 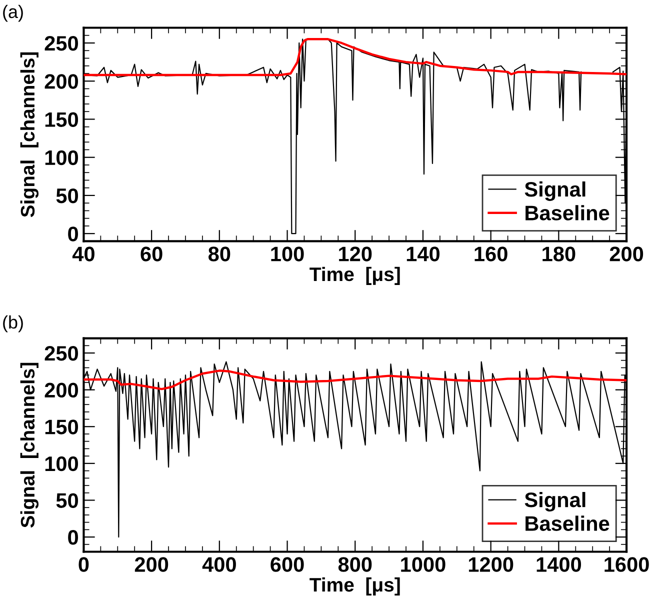 What do you see at coordinates (491, 564) in the screenshot?
I see `x-tick-label: 1200` at bounding box center [491, 564].